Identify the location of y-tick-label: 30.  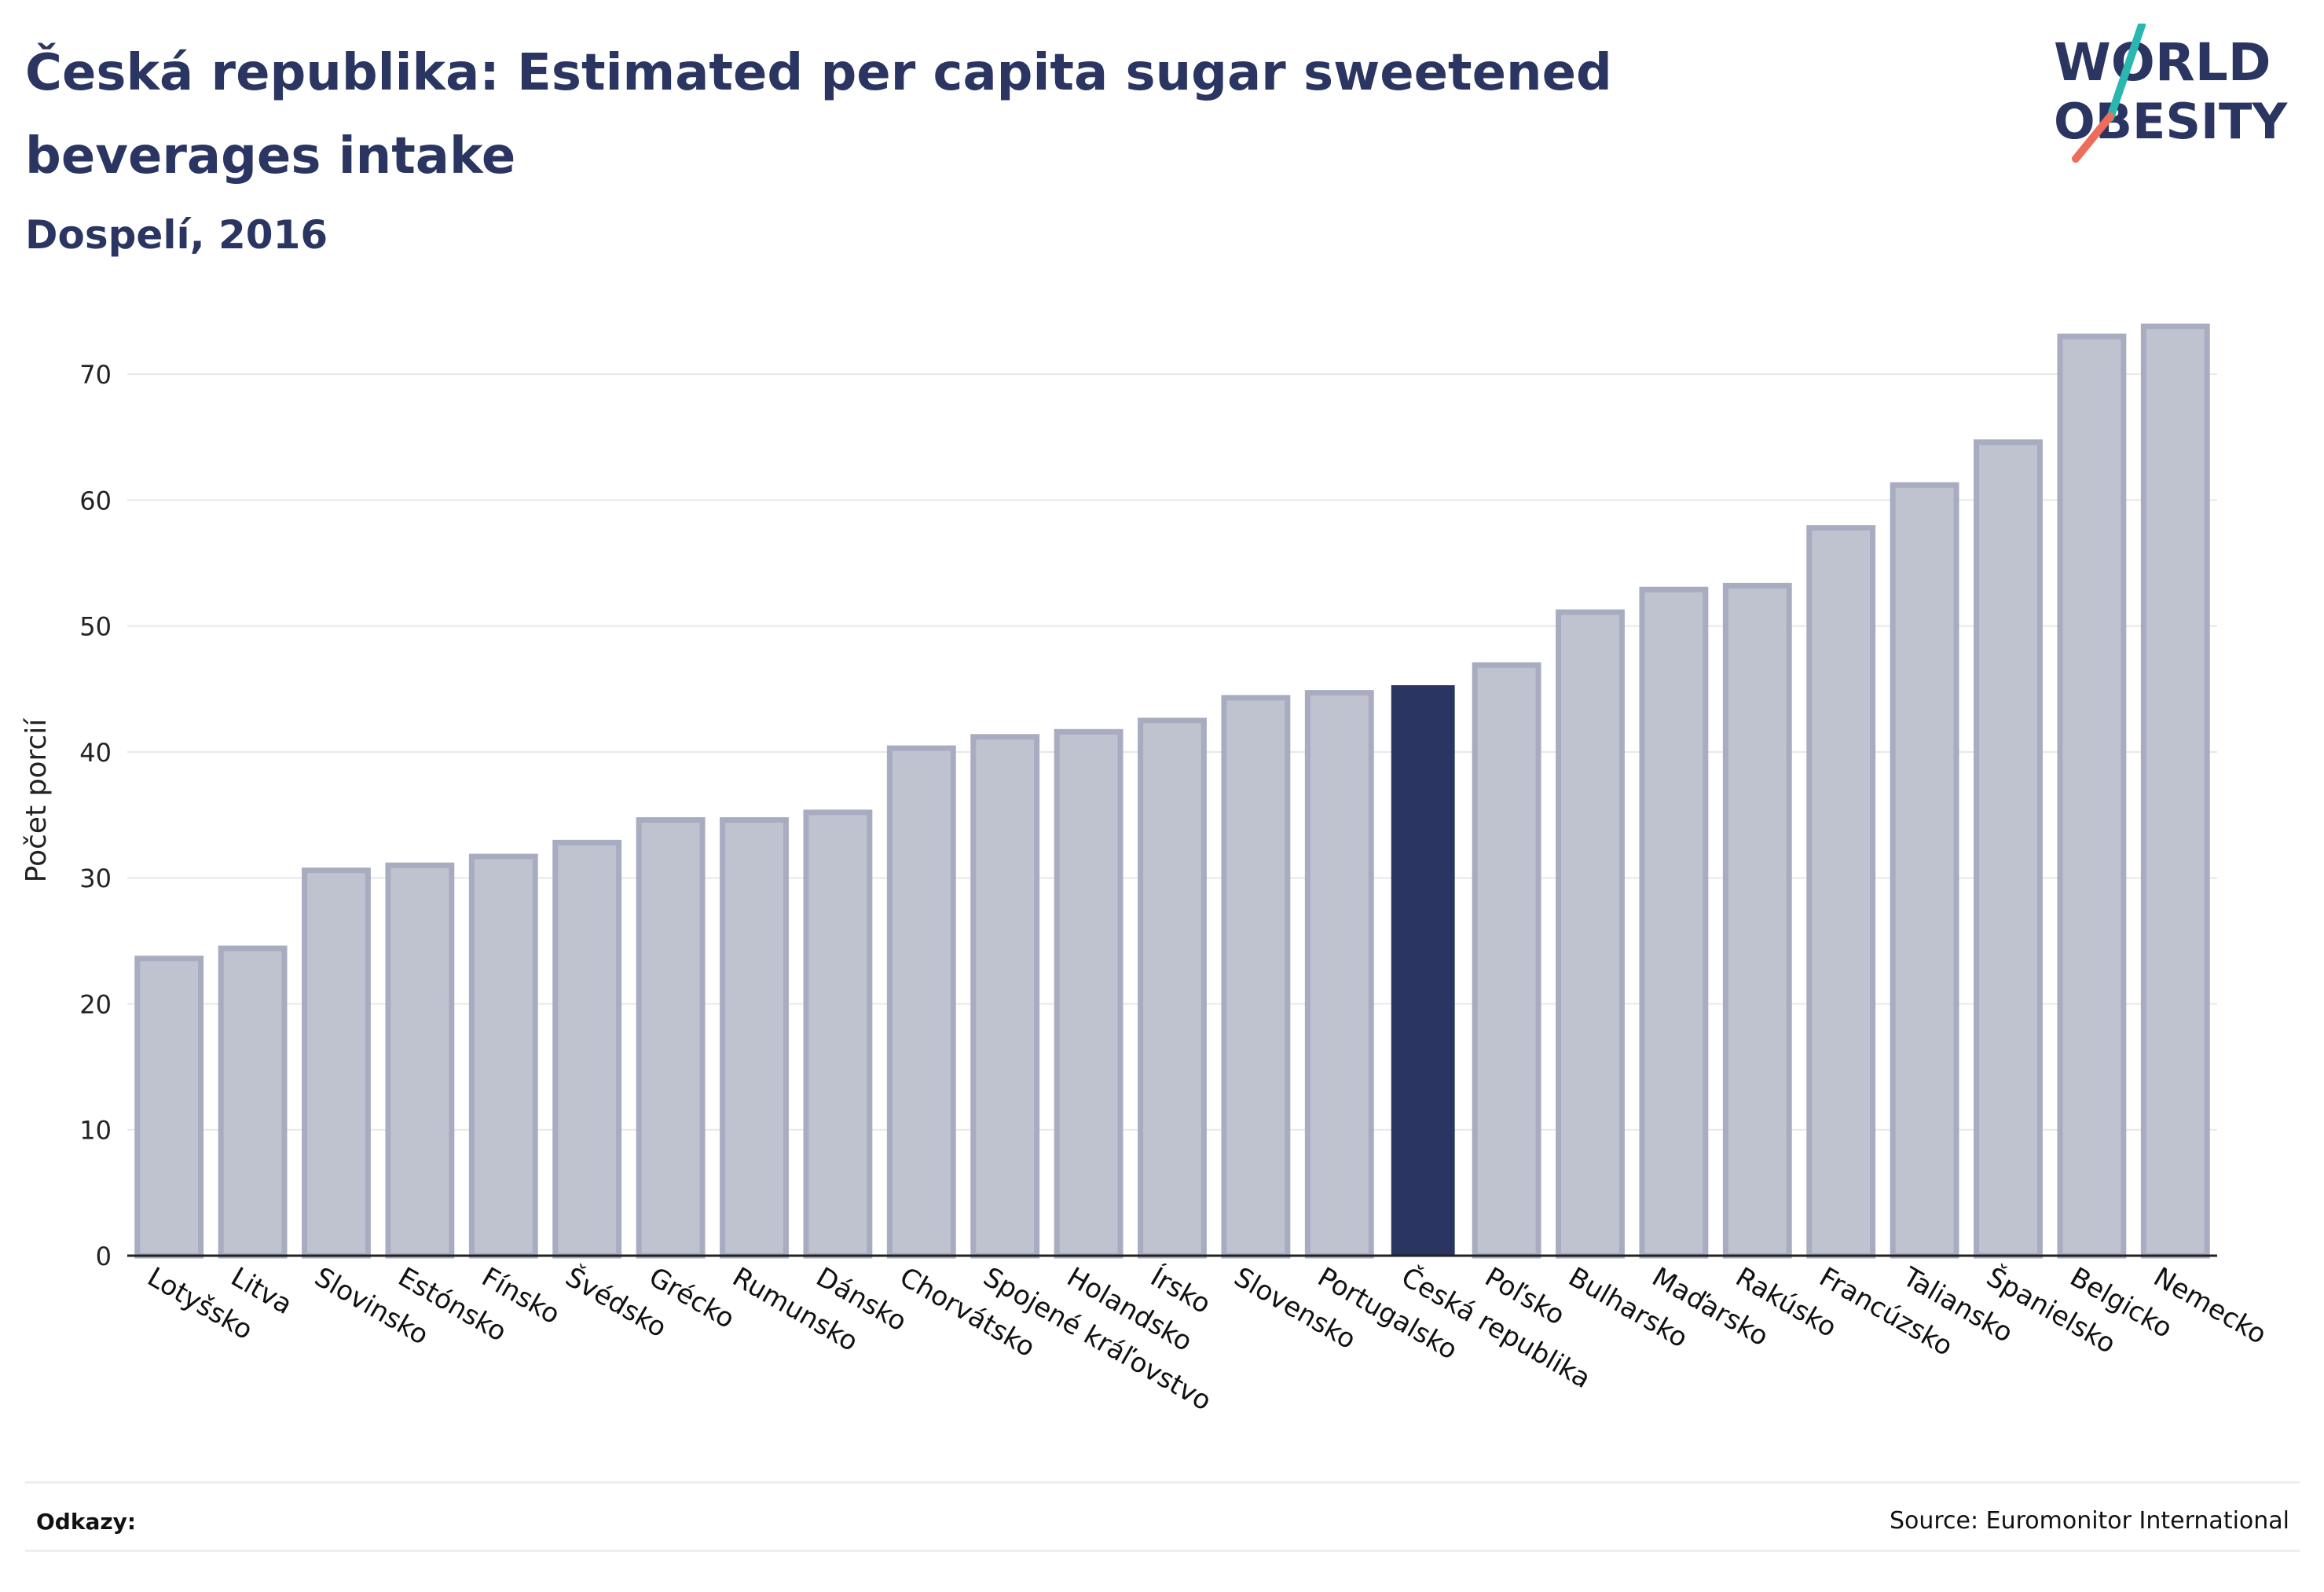
(95, 878).